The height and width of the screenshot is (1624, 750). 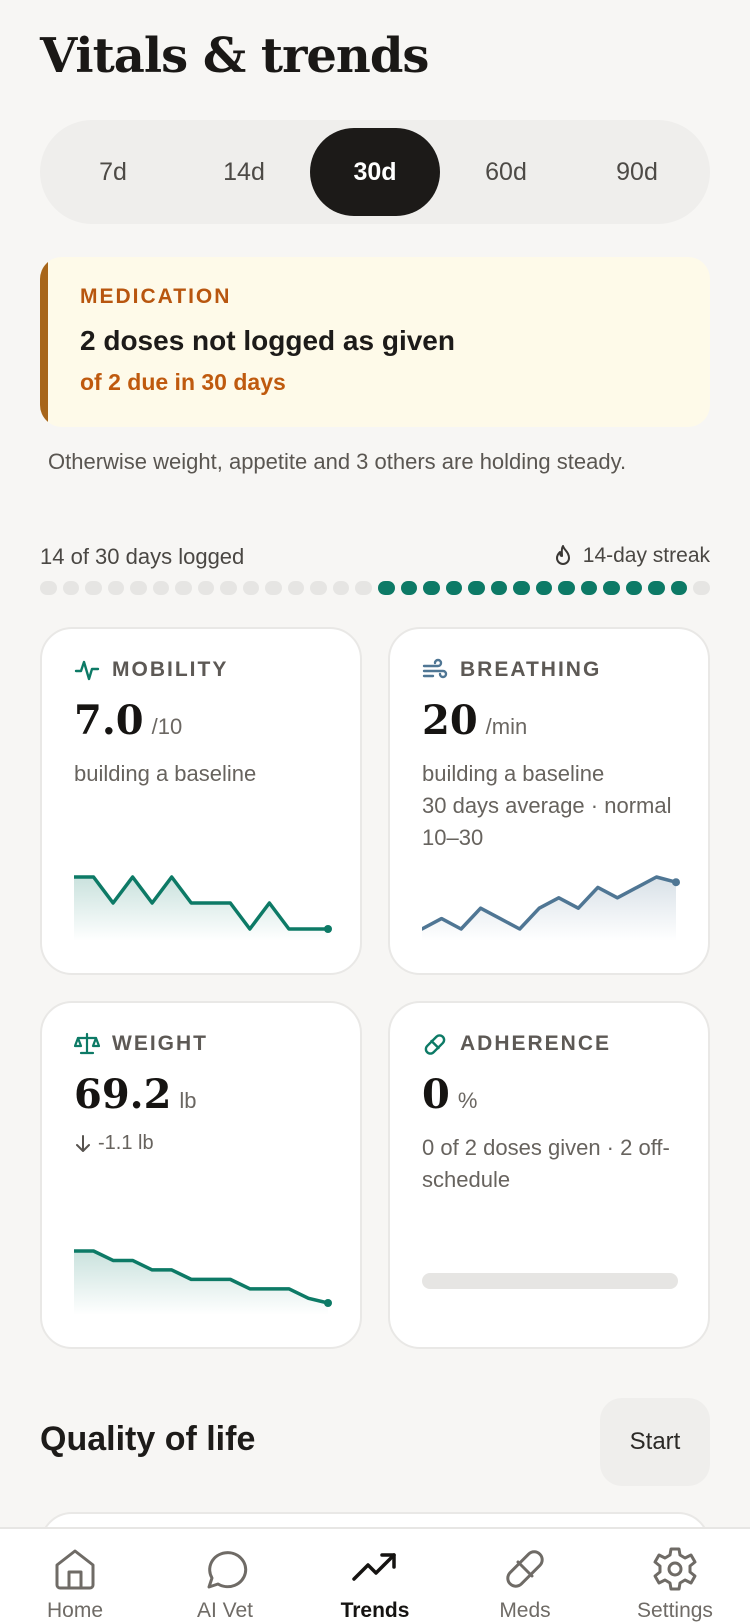 I want to click on range-option-90d: 90d, so click(x=637, y=171).